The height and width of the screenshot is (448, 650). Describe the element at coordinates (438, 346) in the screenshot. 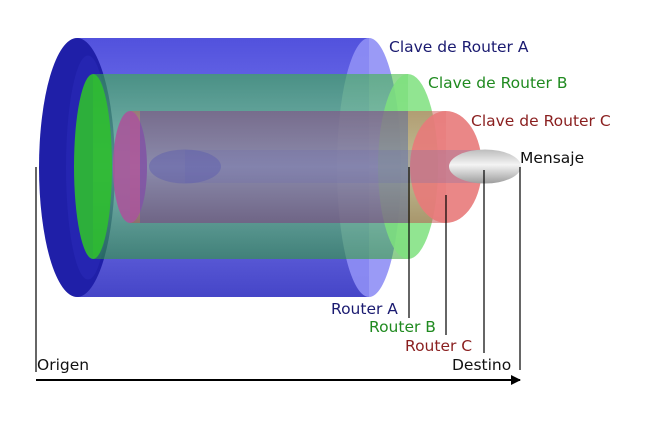

I see `router-c-label: Router C` at that location.